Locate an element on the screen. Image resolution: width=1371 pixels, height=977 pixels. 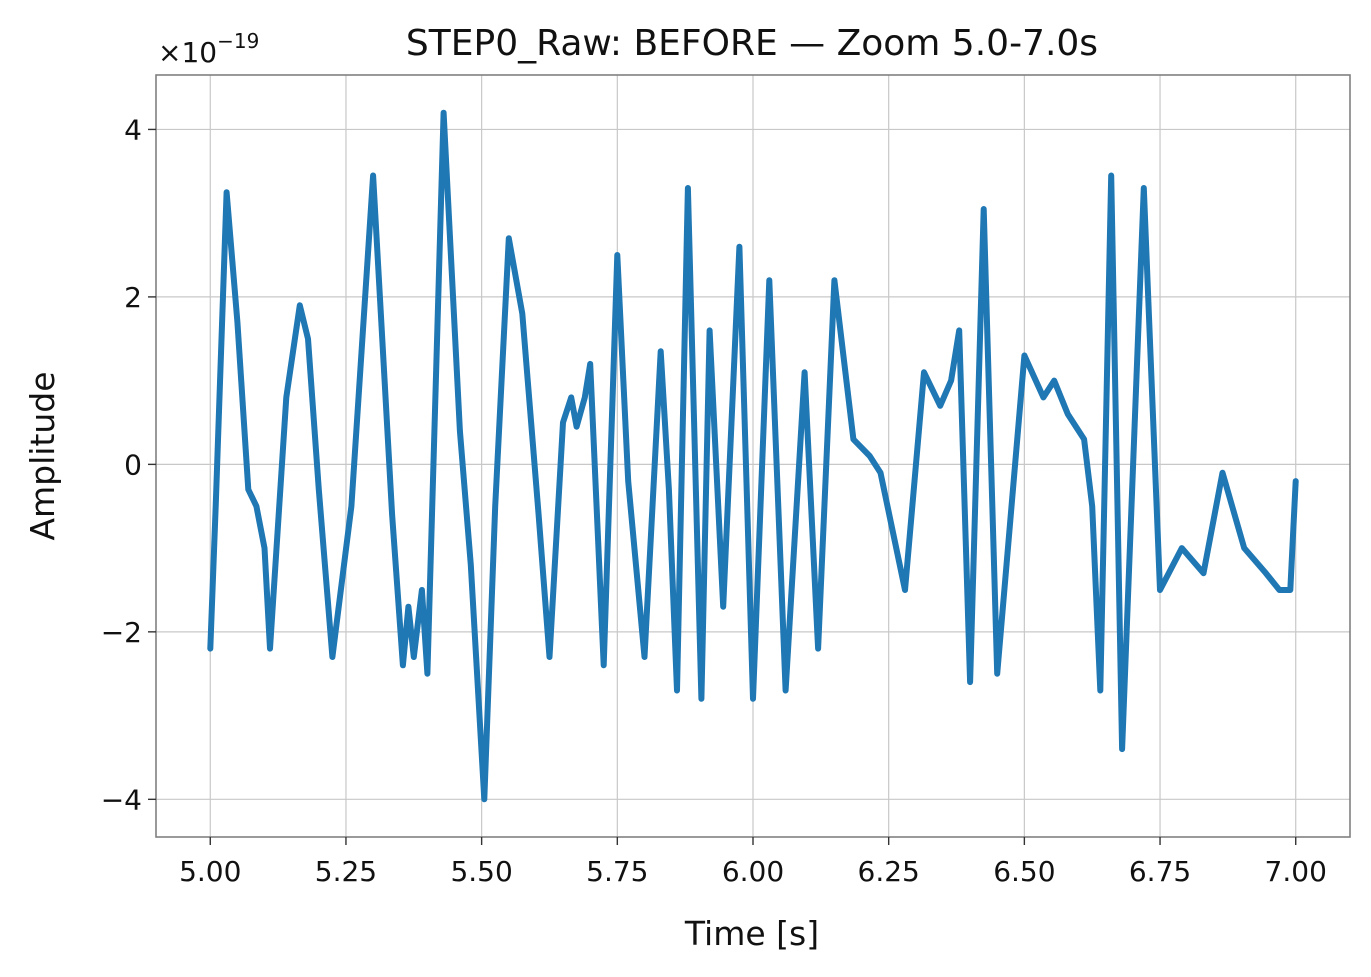
x-axis: 5.00 5.25 5.50 5.75 6.00 6.25 6.50 6.75 7.00 is located at coordinates (753, 862).